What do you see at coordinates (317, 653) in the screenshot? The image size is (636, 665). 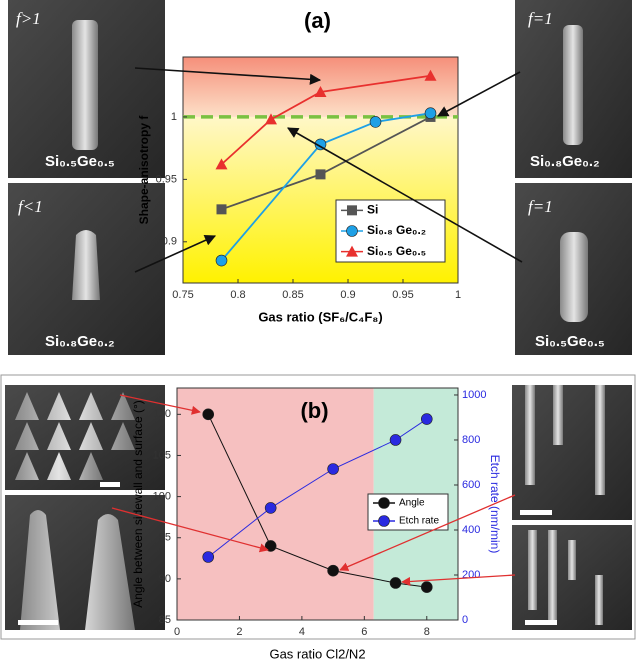 I see `x-axis-label: Gas ratio Cl2/N2` at bounding box center [317, 653].